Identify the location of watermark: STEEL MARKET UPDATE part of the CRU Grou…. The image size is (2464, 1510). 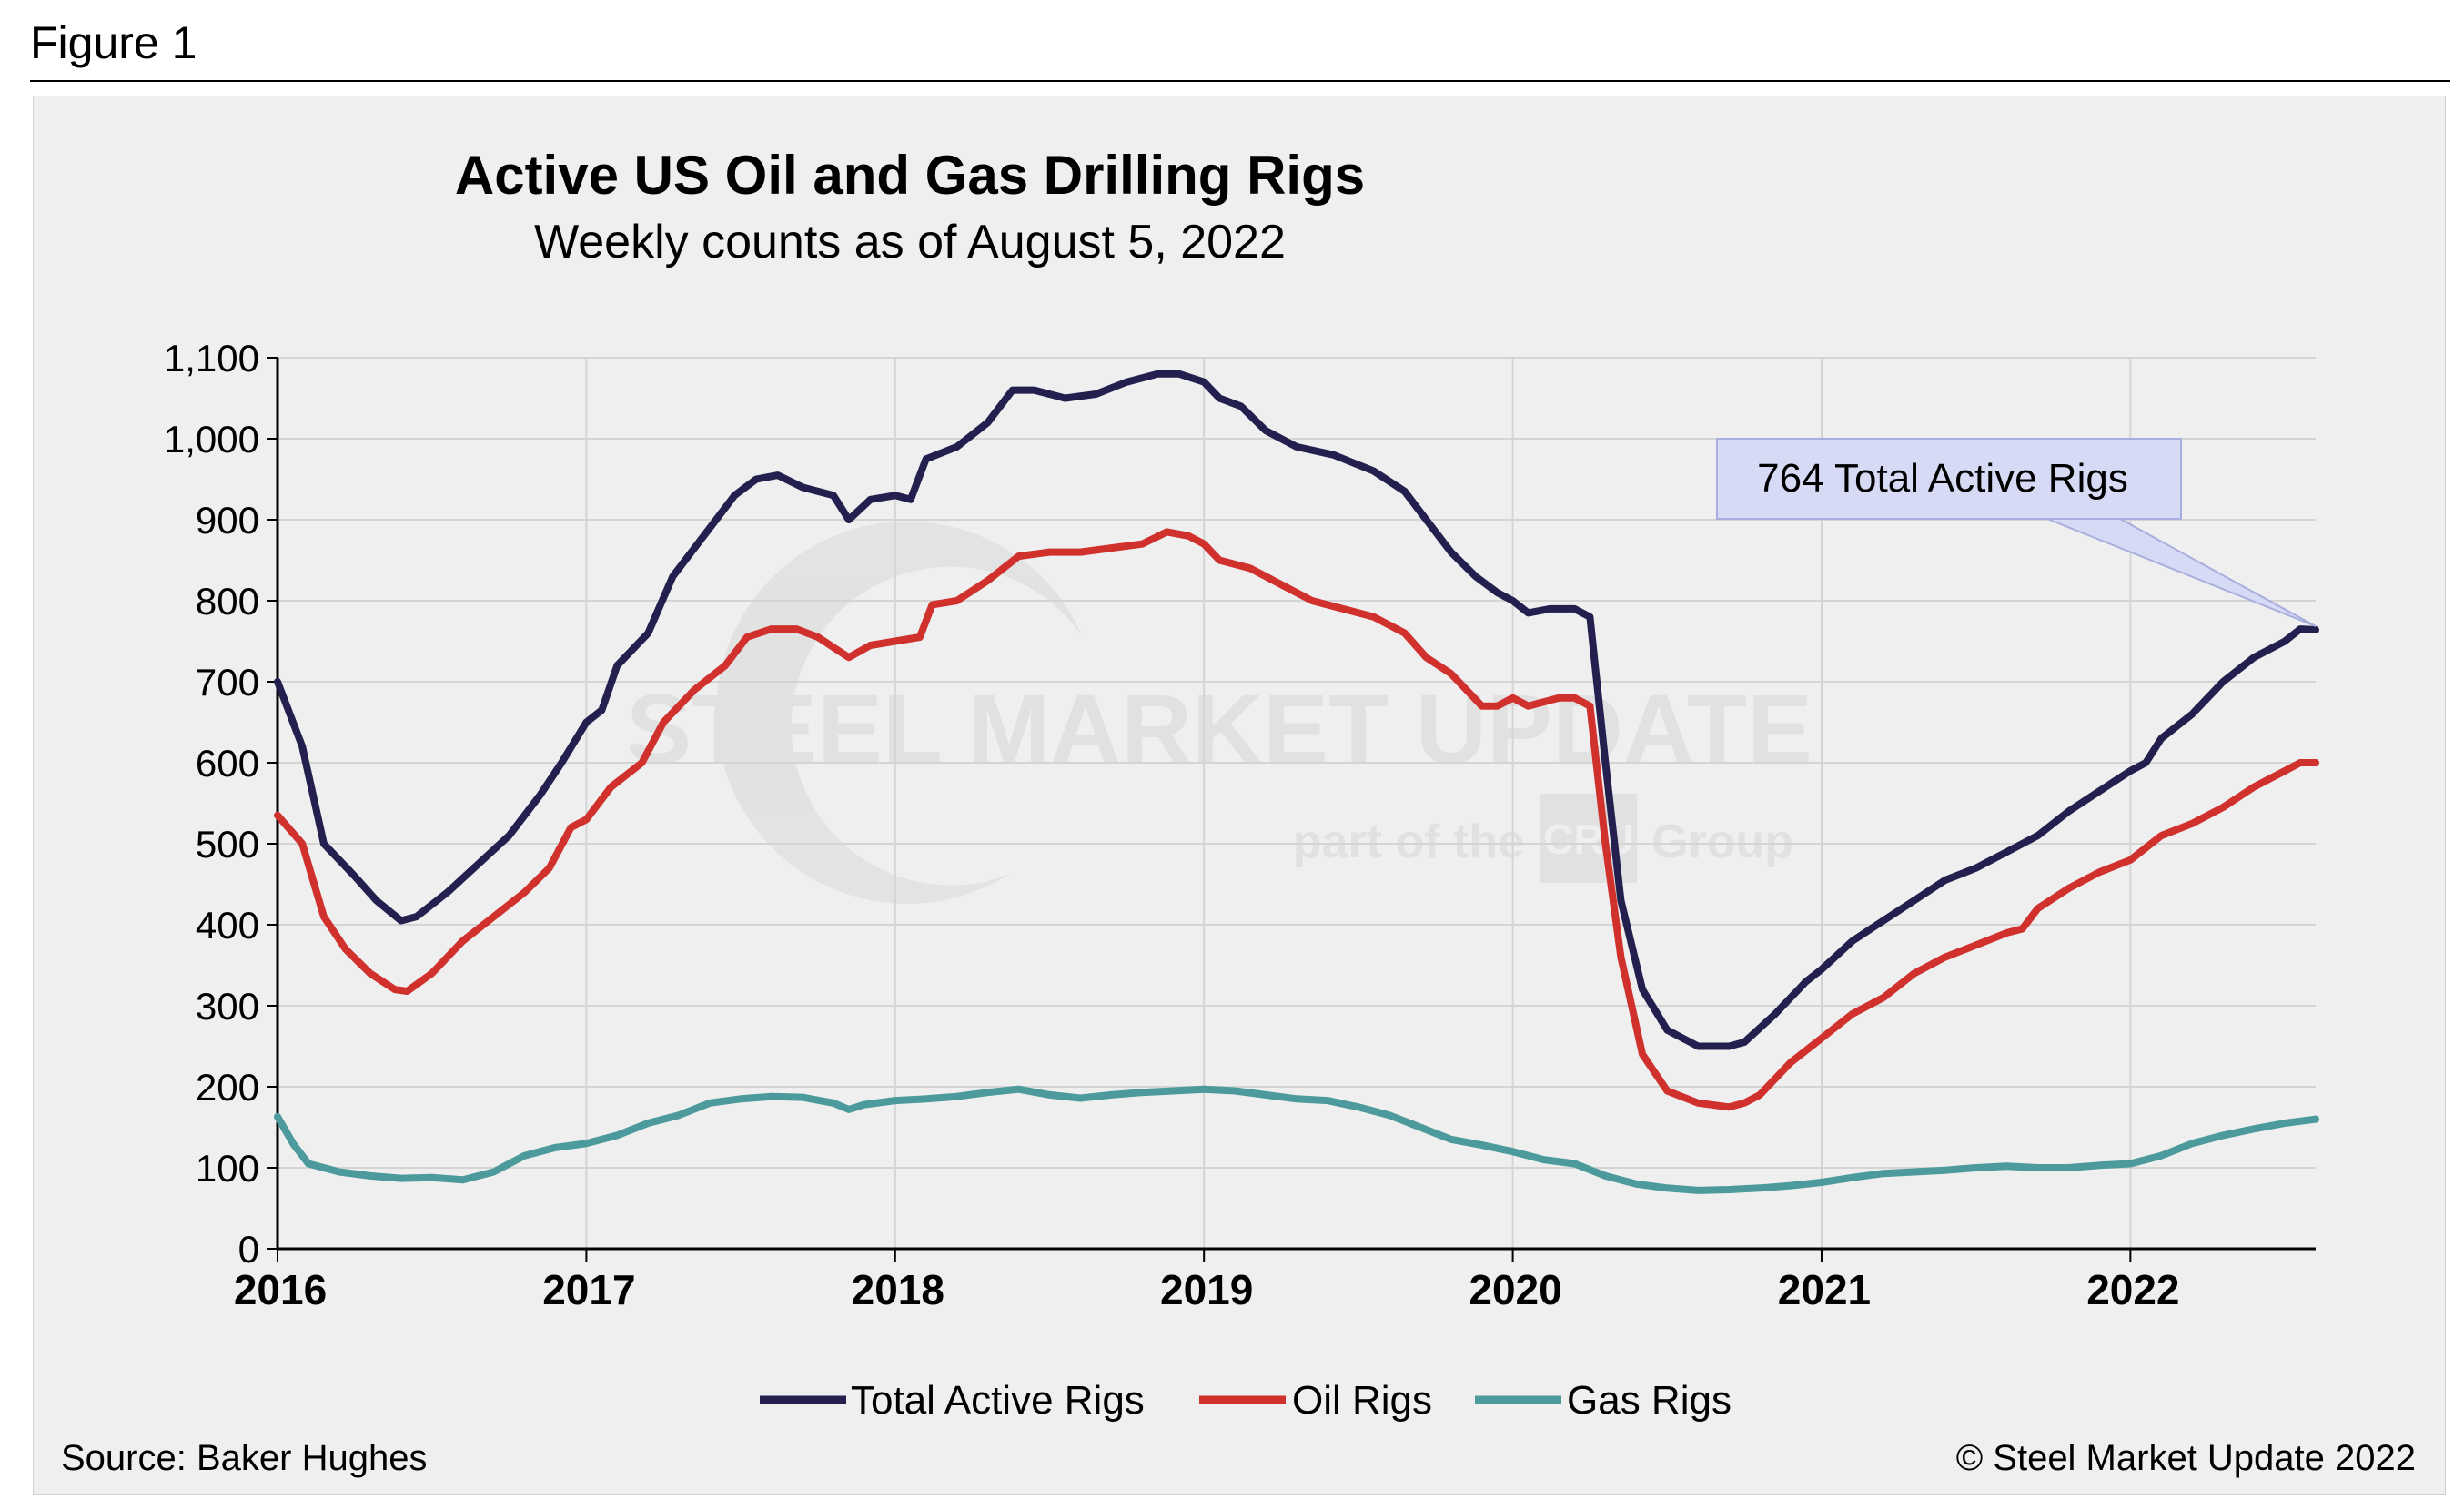
(1219, 712).